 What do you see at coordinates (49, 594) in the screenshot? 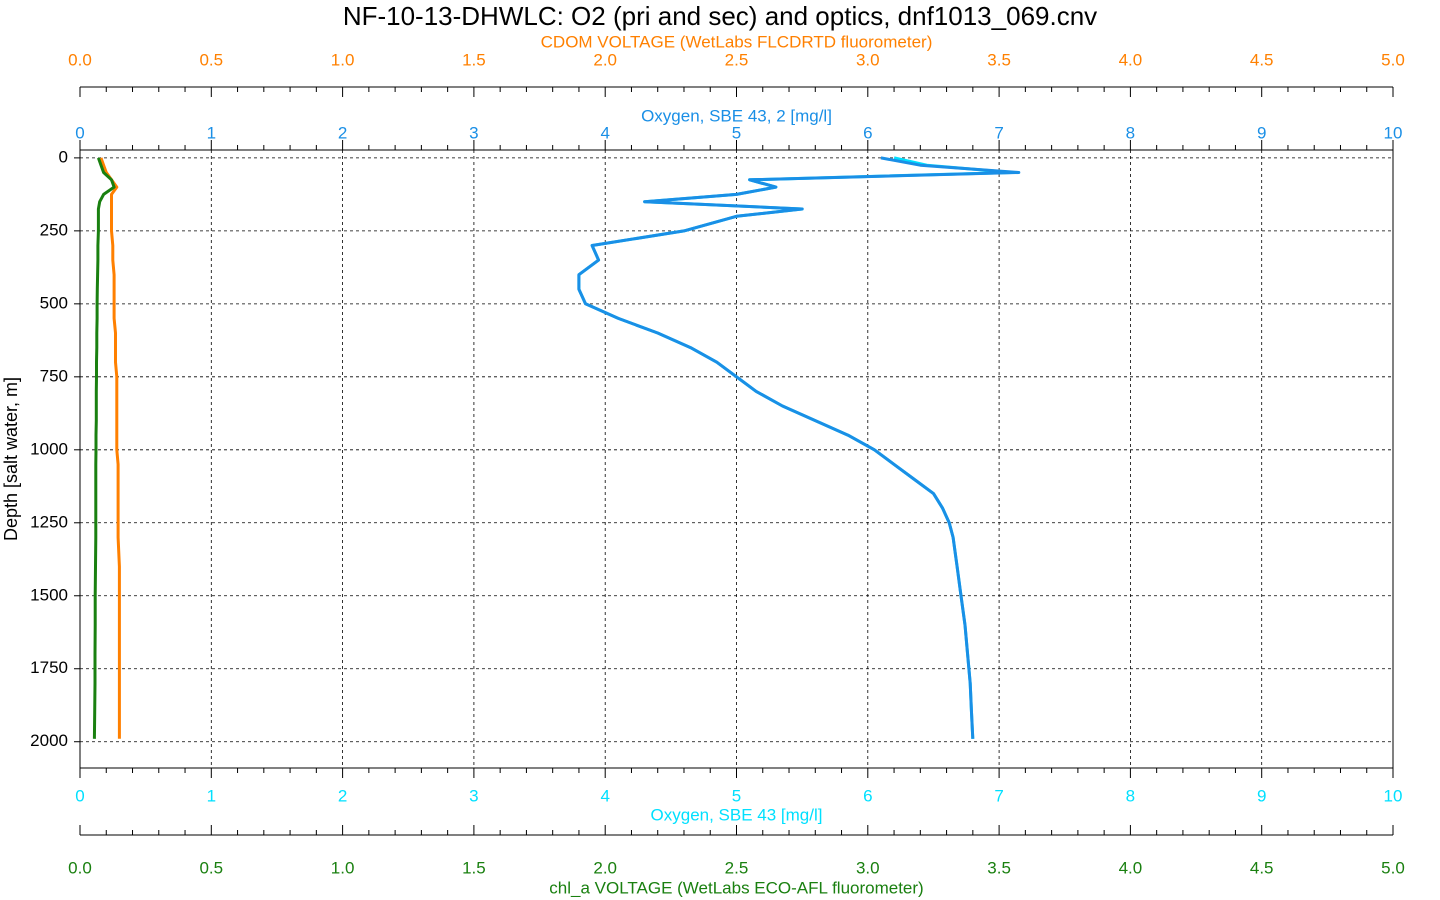
I see `y-tick-label: 1500` at bounding box center [49, 594].